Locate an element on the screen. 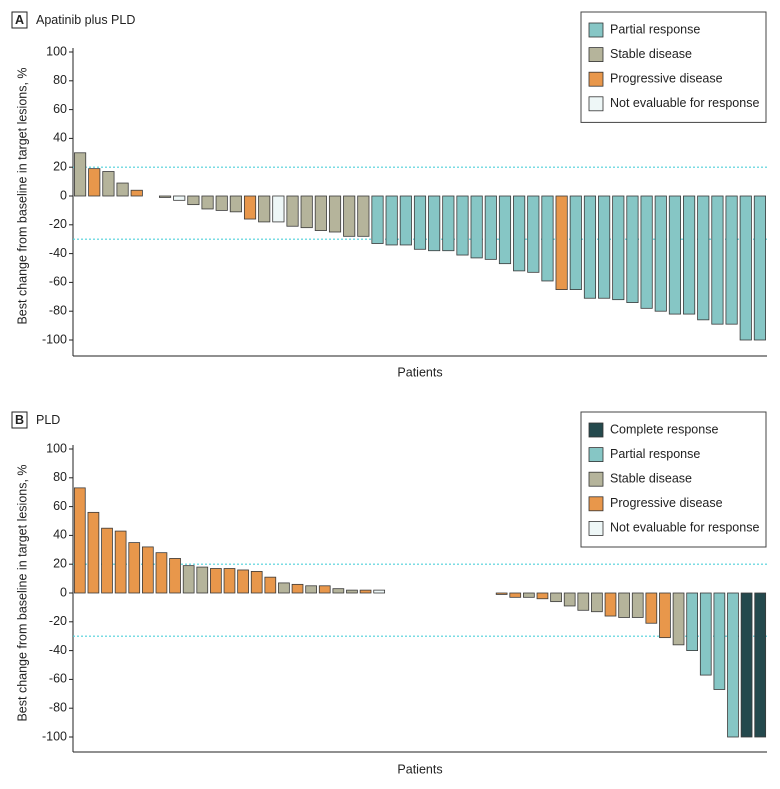 The height and width of the screenshot is (789, 780). panel-label: A is located at coordinates (19, 20).